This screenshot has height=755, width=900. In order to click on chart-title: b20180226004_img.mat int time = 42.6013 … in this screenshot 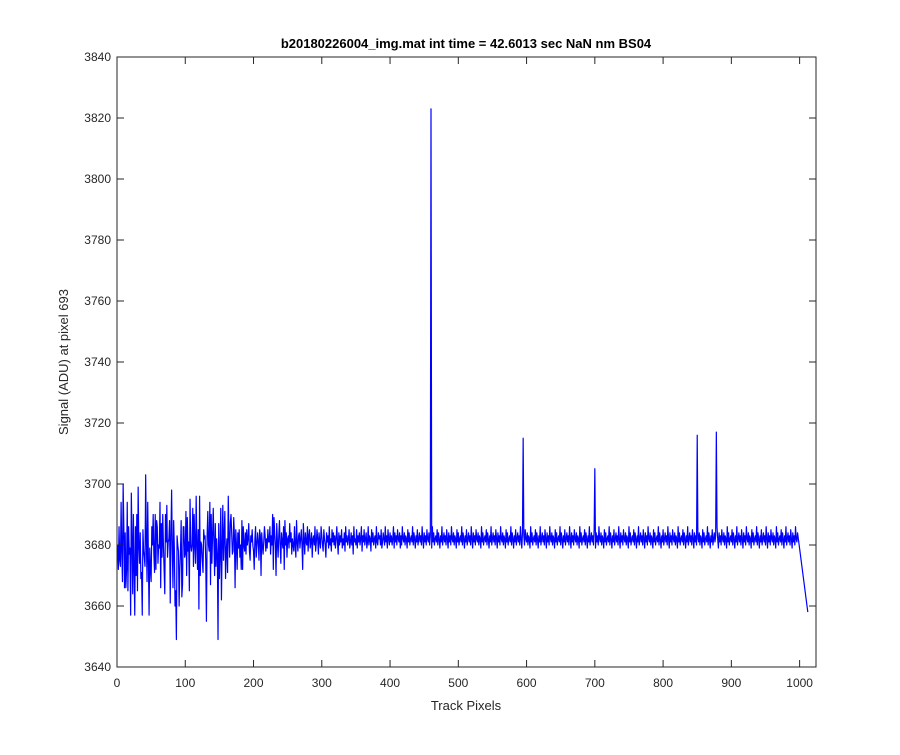, I will do `click(466, 43)`.